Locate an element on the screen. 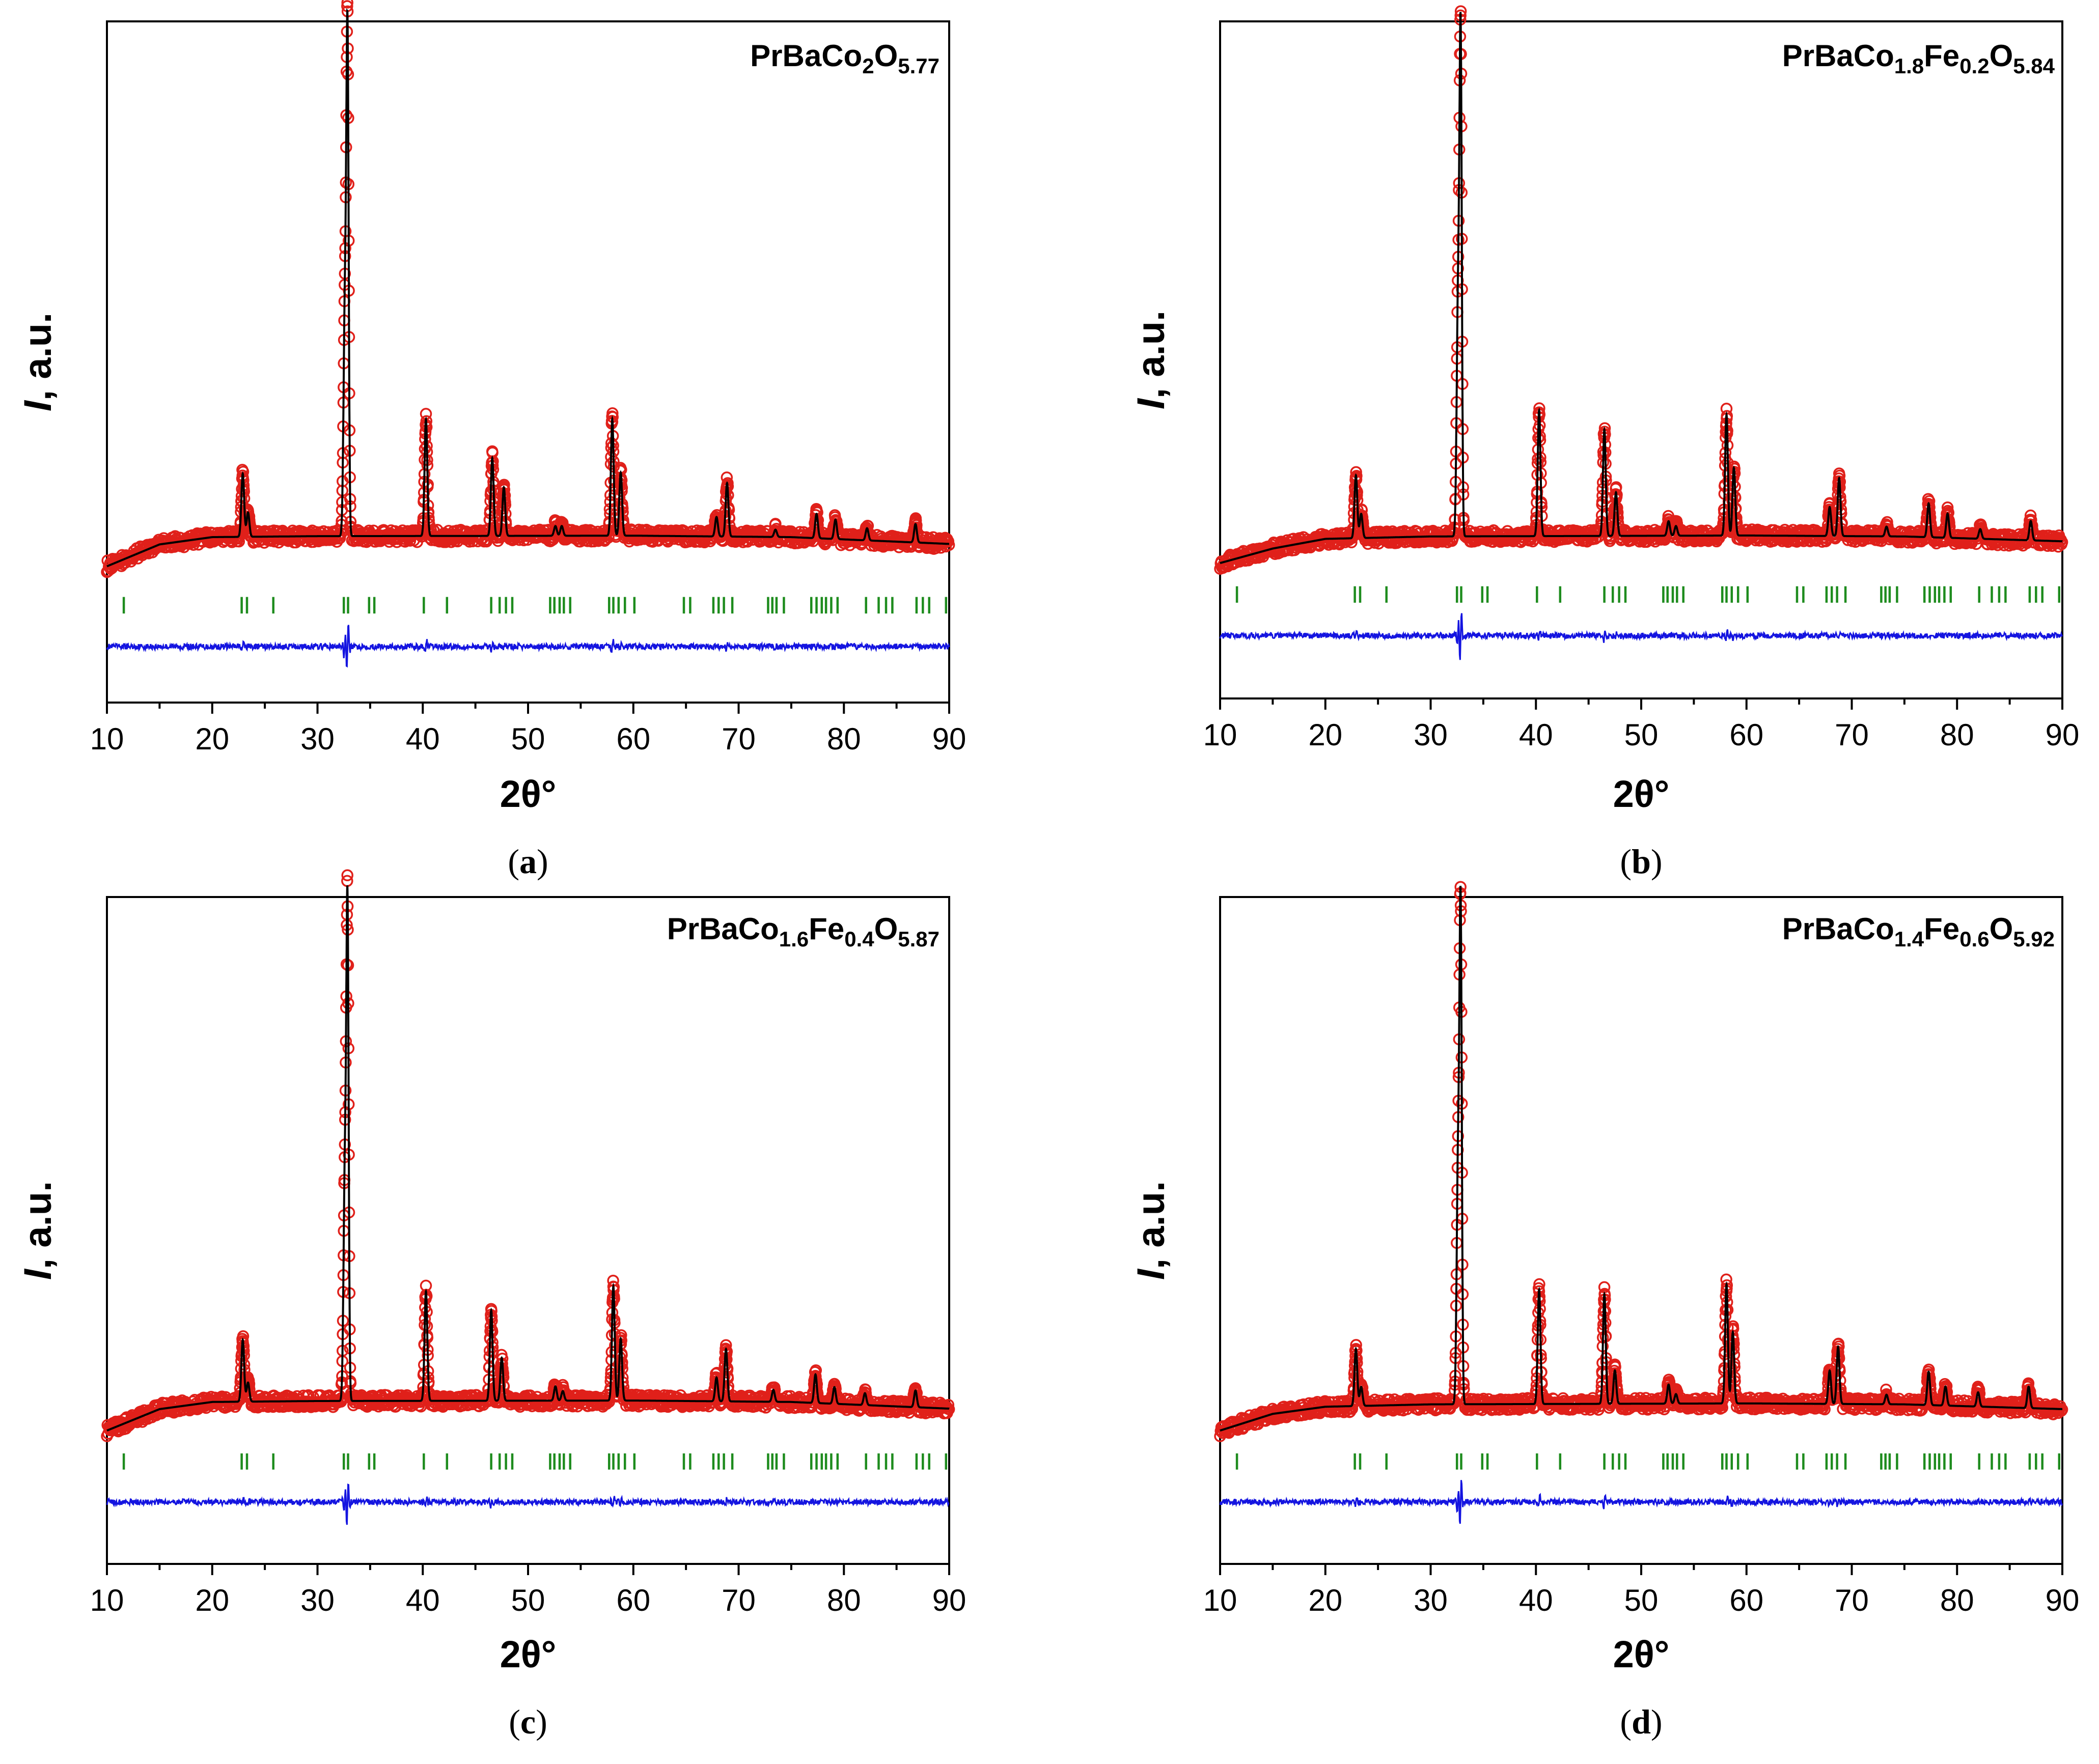 The image size is (2099, 1764). compound-title-subscript: 1.8 is located at coordinates (1909, 66).